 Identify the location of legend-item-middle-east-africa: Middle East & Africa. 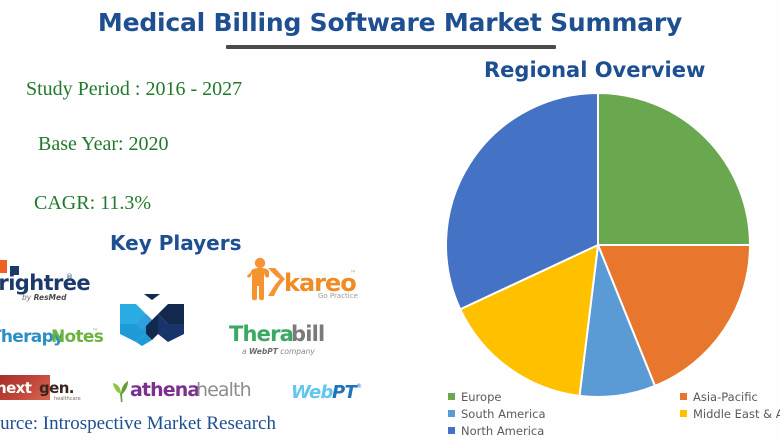
(730, 413).